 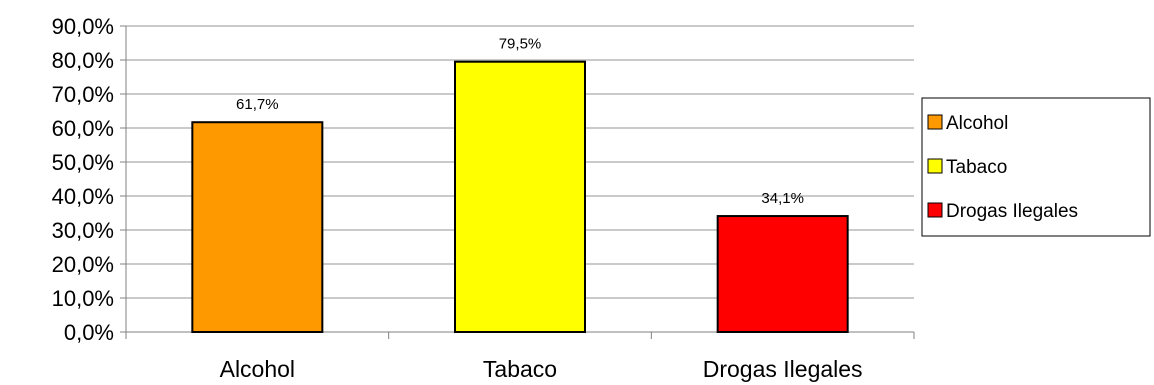 I want to click on bar-alcohol, so click(x=257, y=227).